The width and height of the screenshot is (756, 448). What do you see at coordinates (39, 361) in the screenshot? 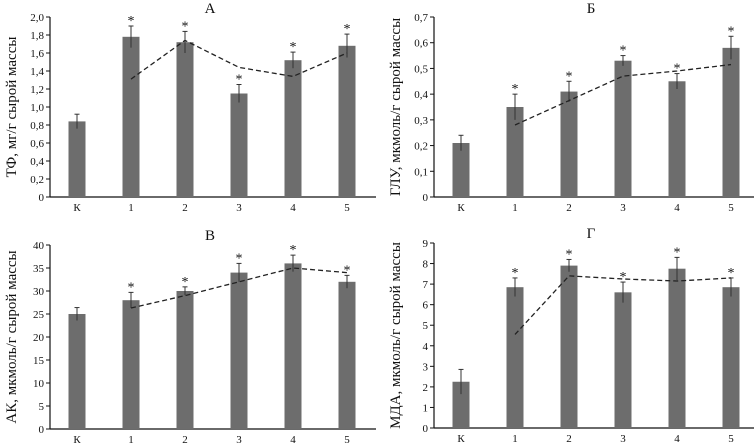
I see `y-tick-label: 15` at bounding box center [39, 361].